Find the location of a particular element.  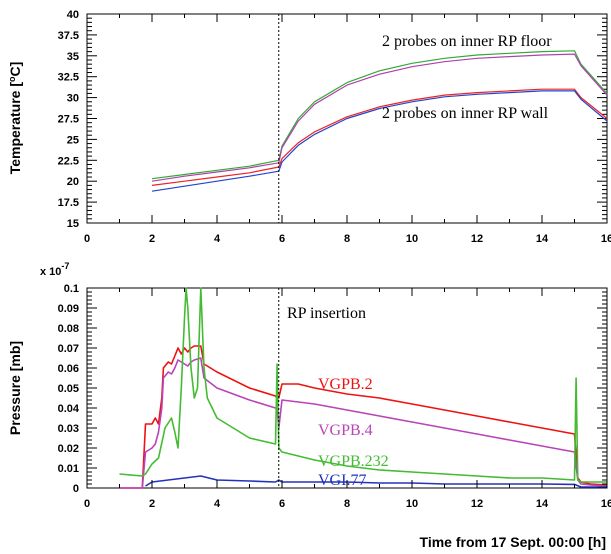

temperature-y-tick-label: 32.5 is located at coordinates (68, 78).